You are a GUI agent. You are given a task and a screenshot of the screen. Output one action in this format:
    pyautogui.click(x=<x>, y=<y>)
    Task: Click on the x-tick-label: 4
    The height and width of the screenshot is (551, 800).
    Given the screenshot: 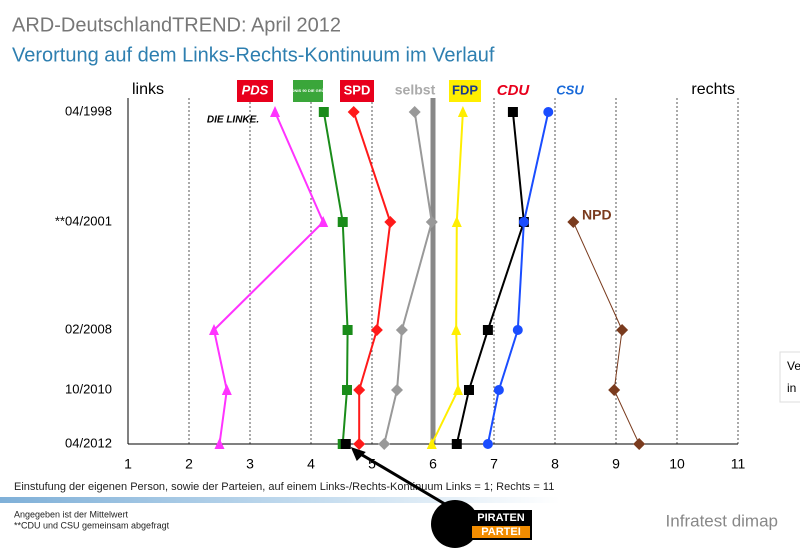 What is the action you would take?
    pyautogui.click(x=311, y=464)
    